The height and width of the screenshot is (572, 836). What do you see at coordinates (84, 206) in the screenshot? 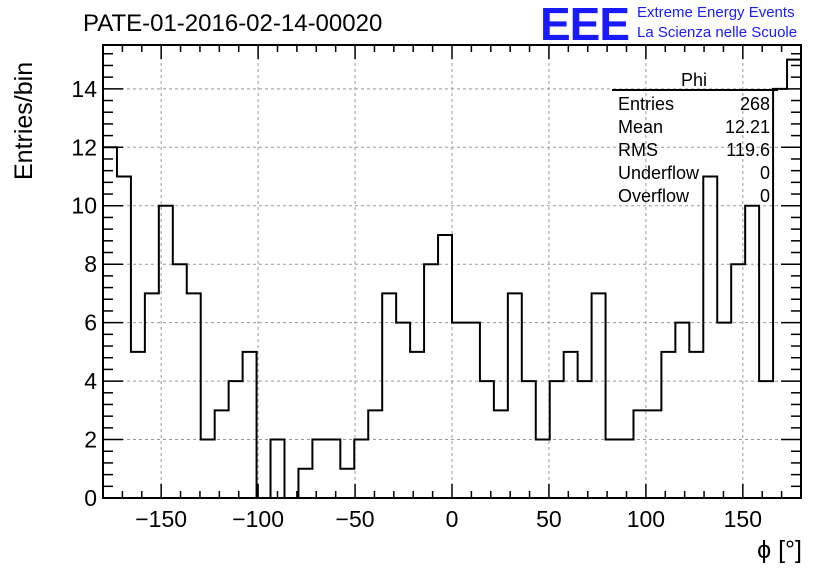
I see `y-tick-label: 10` at bounding box center [84, 206].